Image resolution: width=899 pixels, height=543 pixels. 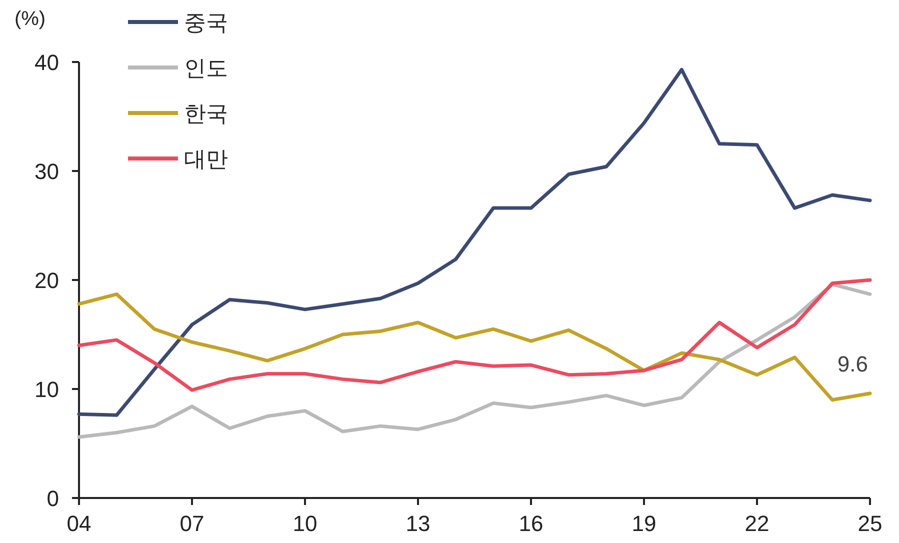 What do you see at coordinates (206, 113) in the screenshot?
I see `legend-label: 한국` at bounding box center [206, 113].